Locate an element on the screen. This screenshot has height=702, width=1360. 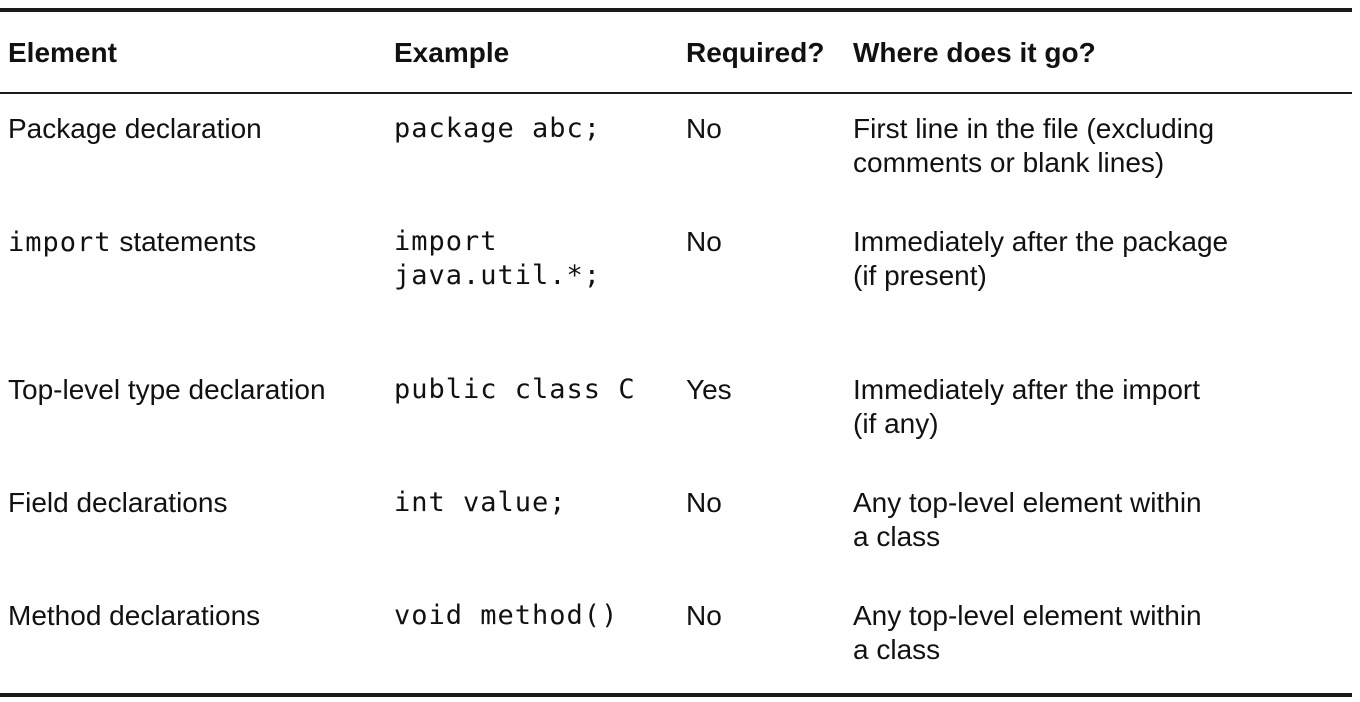
cell-element: Method declarations is located at coordinates (134, 615).